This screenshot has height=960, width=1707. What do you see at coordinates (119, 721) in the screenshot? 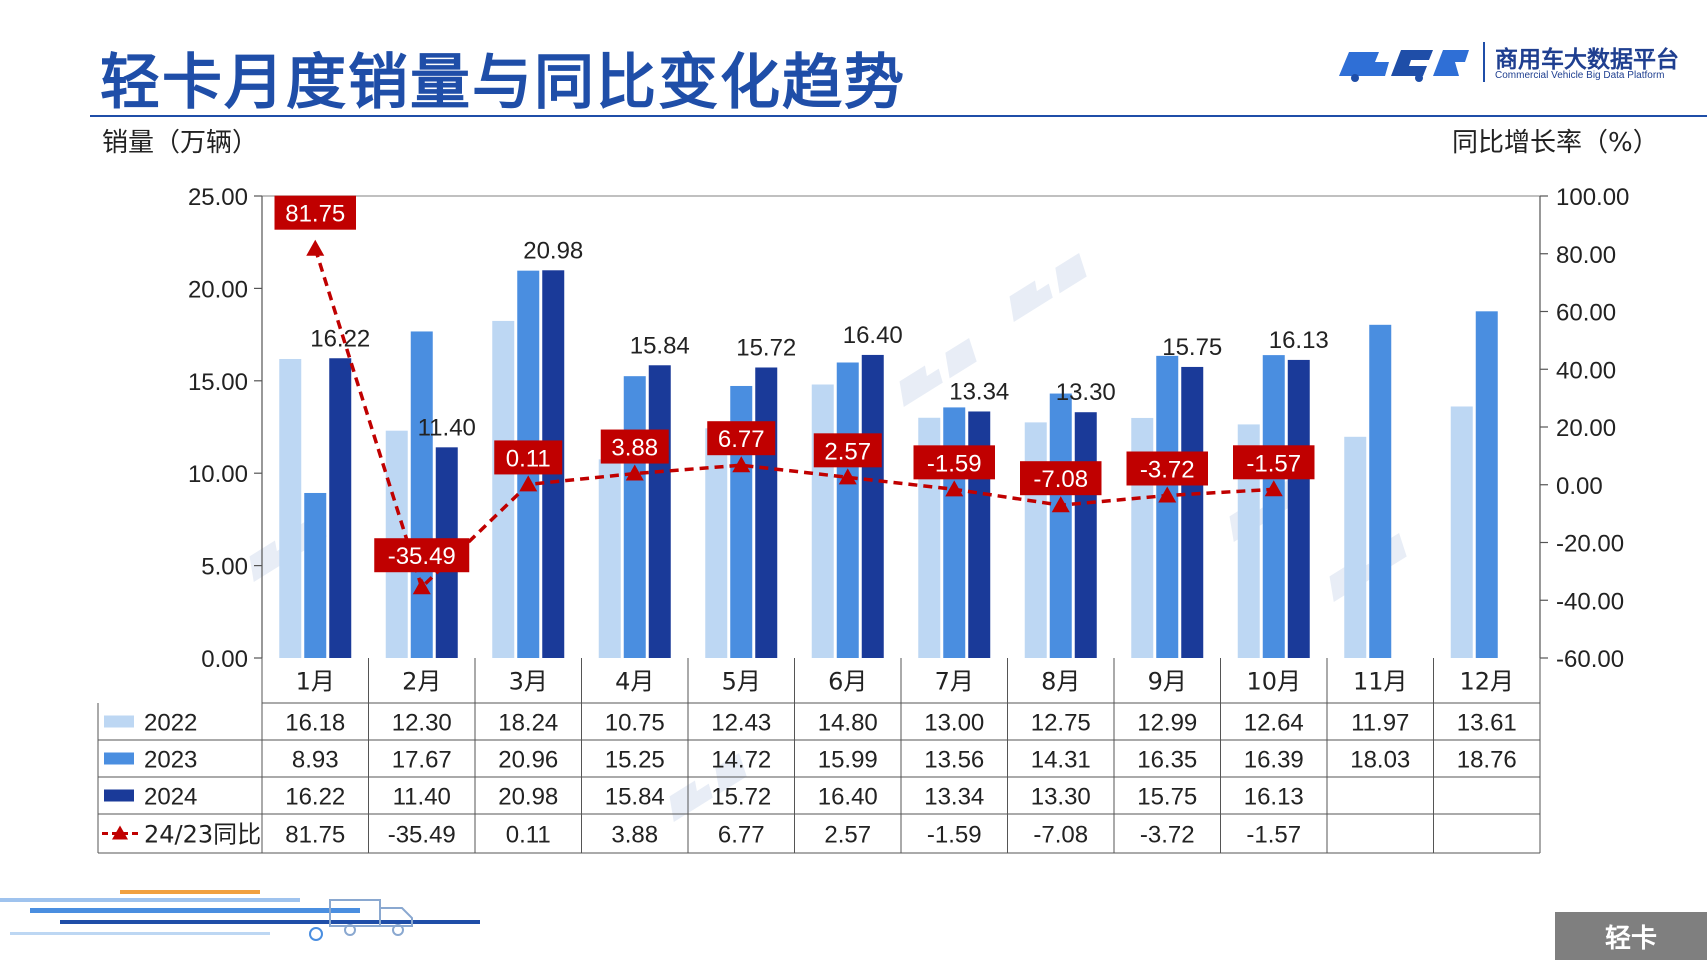
I see `legend-key-2022` at bounding box center [119, 721].